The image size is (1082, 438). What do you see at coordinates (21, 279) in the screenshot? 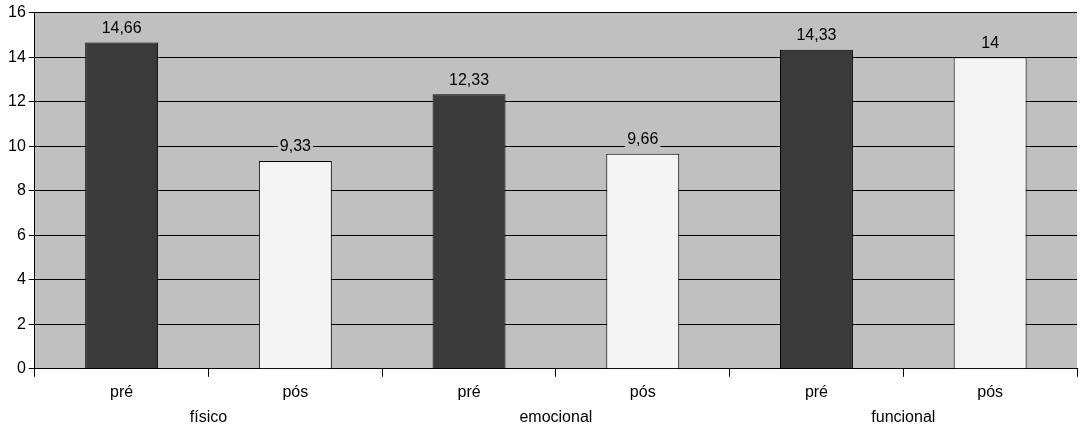
I see `y-tick-label: 4` at bounding box center [21, 279].